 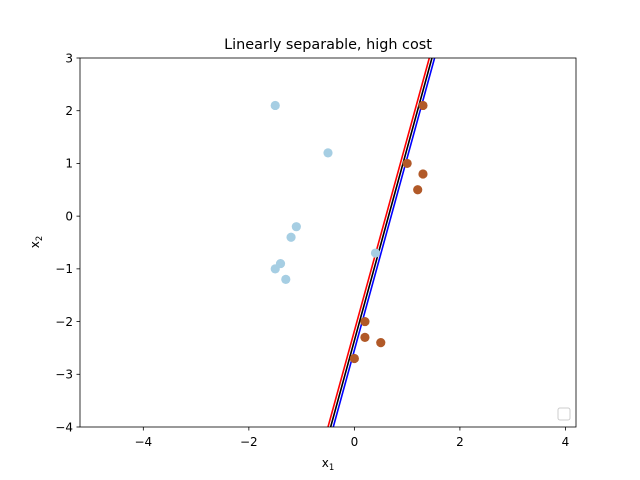 I want to click on x-axis-label-subscript: 1, so click(x=331, y=468).